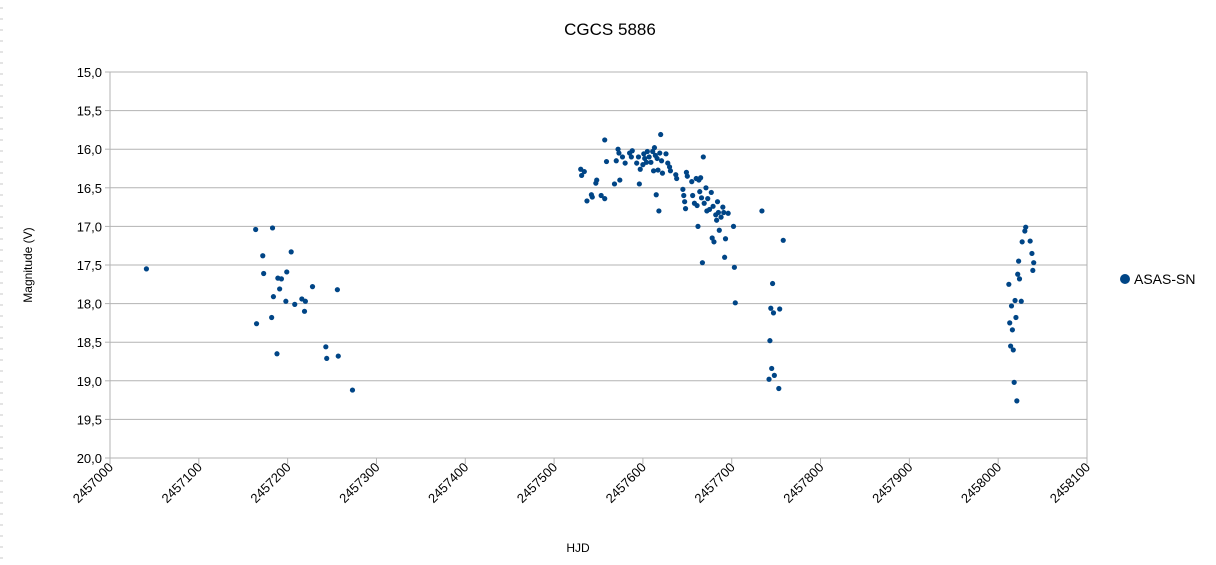 The image size is (1216, 565). What do you see at coordinates (610, 29) in the screenshot?
I see `chart-title: CGCS 5886` at bounding box center [610, 29].